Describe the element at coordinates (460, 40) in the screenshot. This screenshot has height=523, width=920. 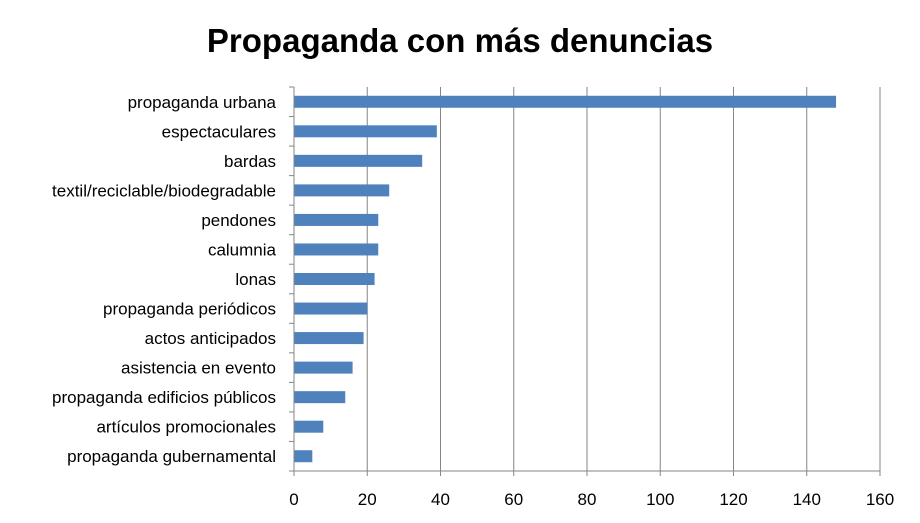
I see `chart-title: Propaganda con más denuncias` at that location.